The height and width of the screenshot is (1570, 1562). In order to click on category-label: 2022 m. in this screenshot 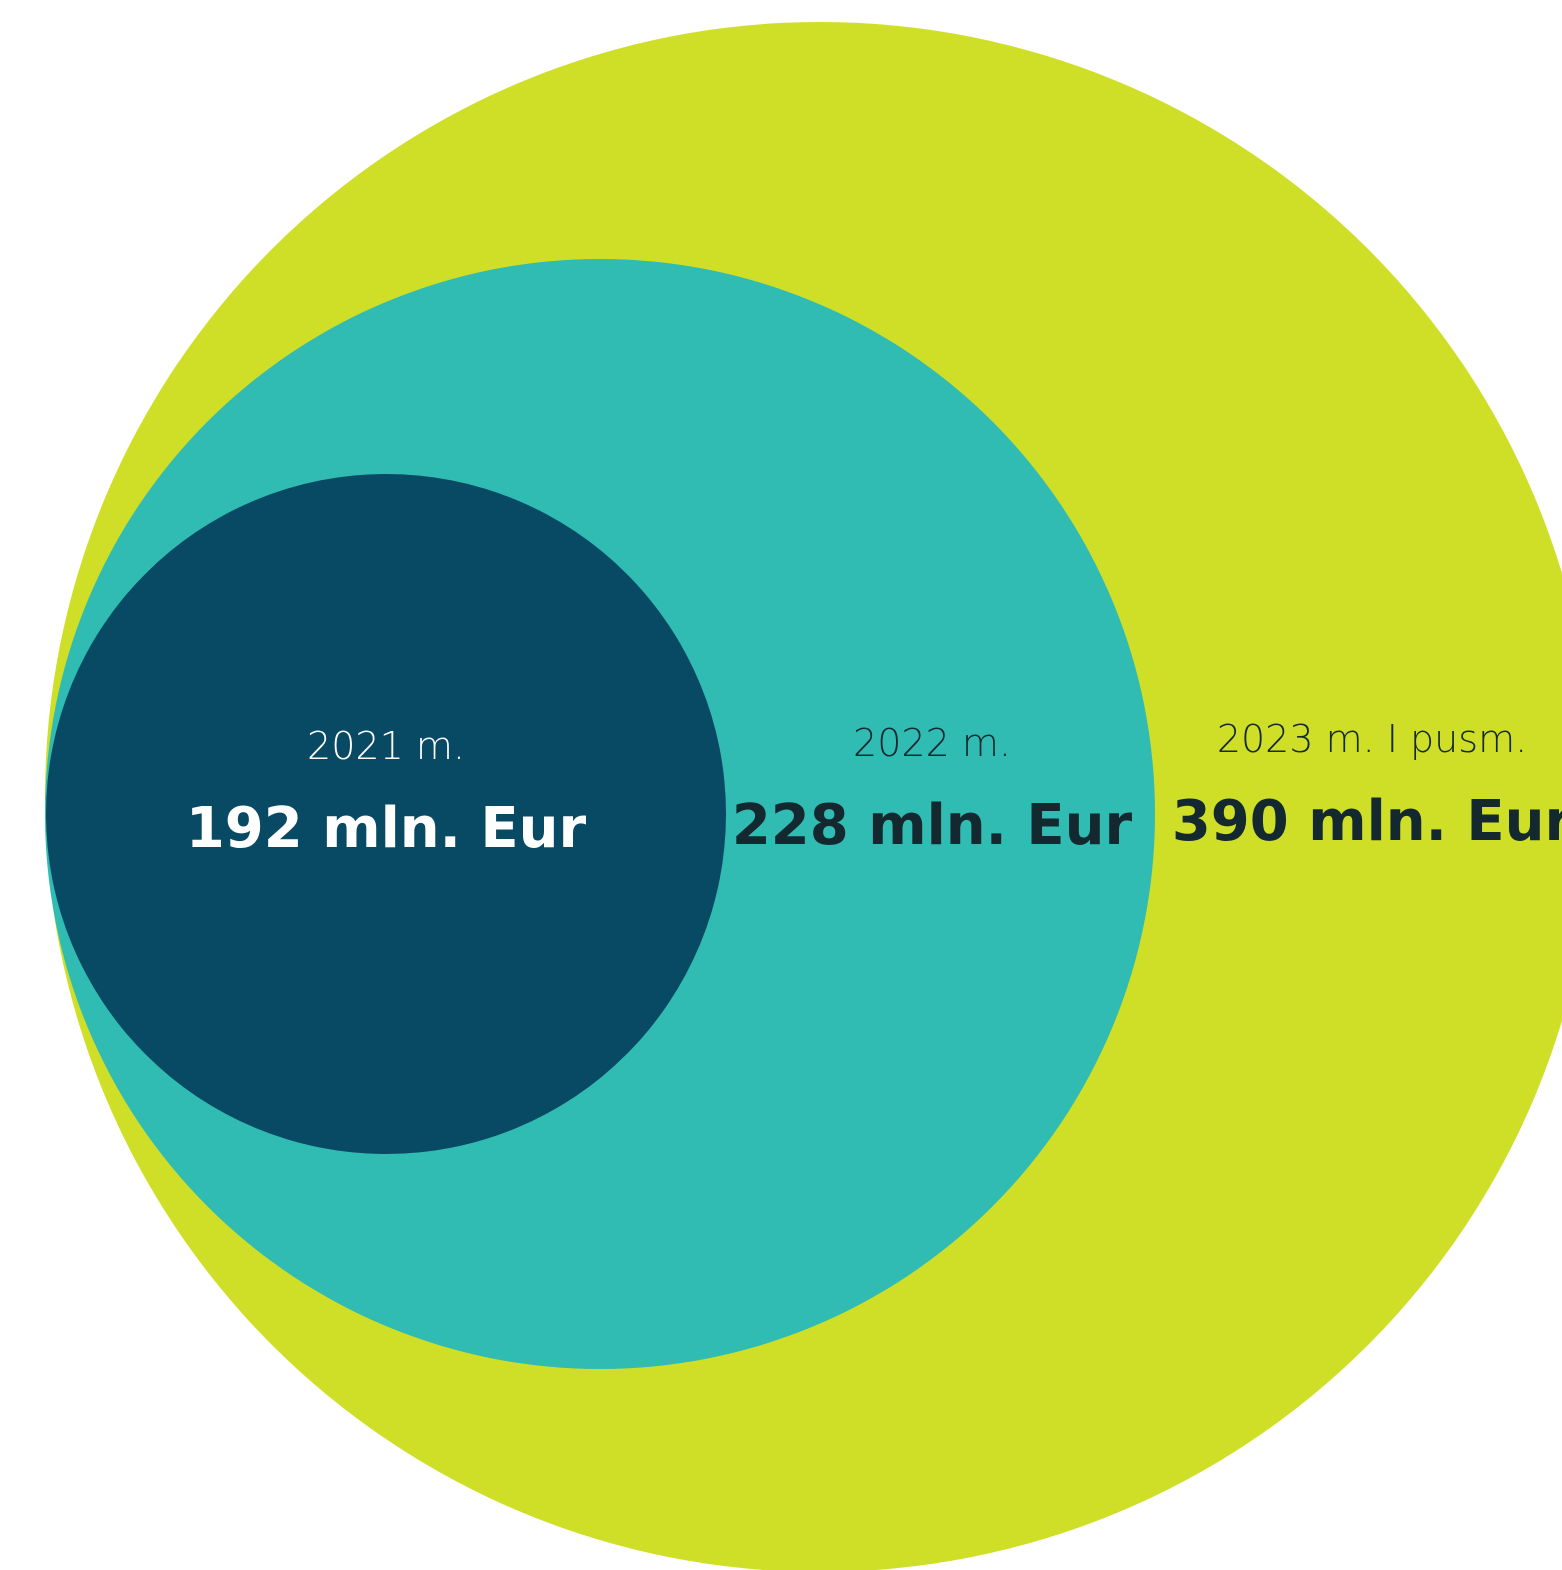, I will do `click(932, 743)`.